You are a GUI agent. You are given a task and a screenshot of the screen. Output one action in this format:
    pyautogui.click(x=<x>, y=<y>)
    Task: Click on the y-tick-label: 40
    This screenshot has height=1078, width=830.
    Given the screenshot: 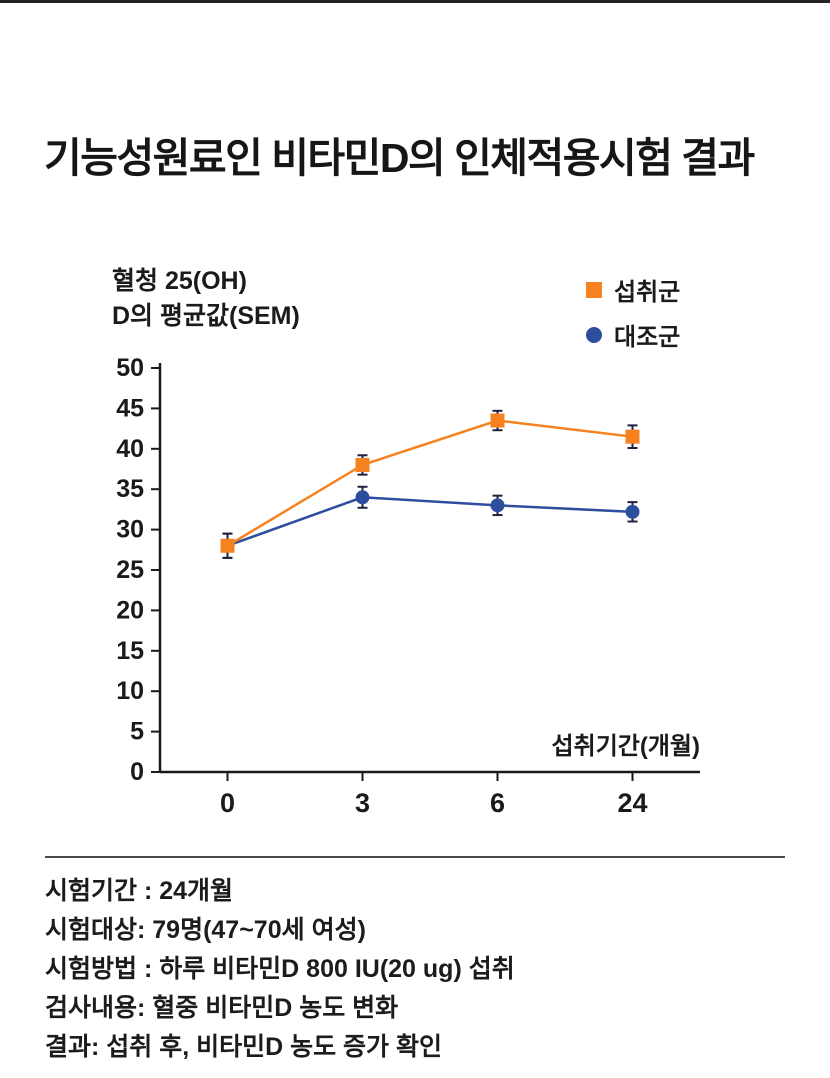 What is the action you would take?
    pyautogui.click(x=130, y=449)
    